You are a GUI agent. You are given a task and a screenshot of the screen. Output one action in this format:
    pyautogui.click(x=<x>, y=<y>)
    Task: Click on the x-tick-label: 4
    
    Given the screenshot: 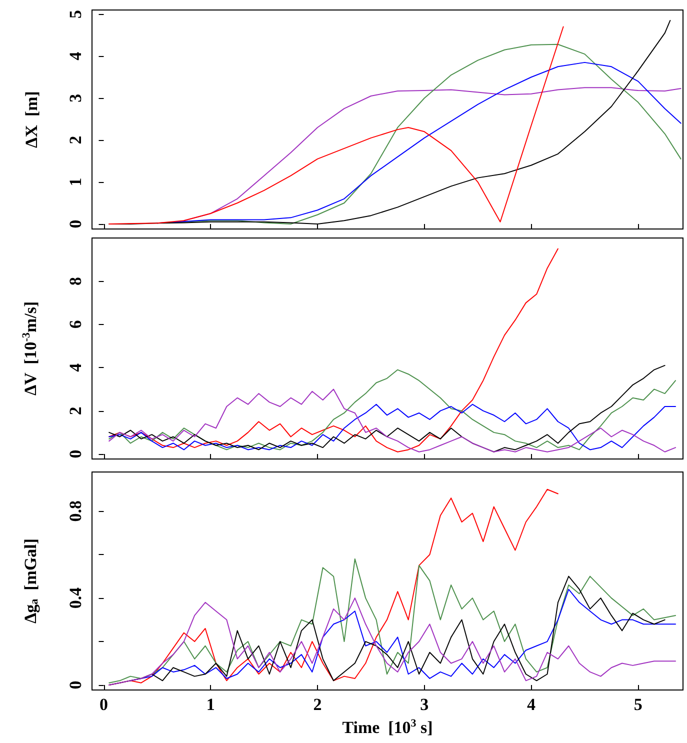 What is the action you would take?
    pyautogui.click(x=531, y=704)
    